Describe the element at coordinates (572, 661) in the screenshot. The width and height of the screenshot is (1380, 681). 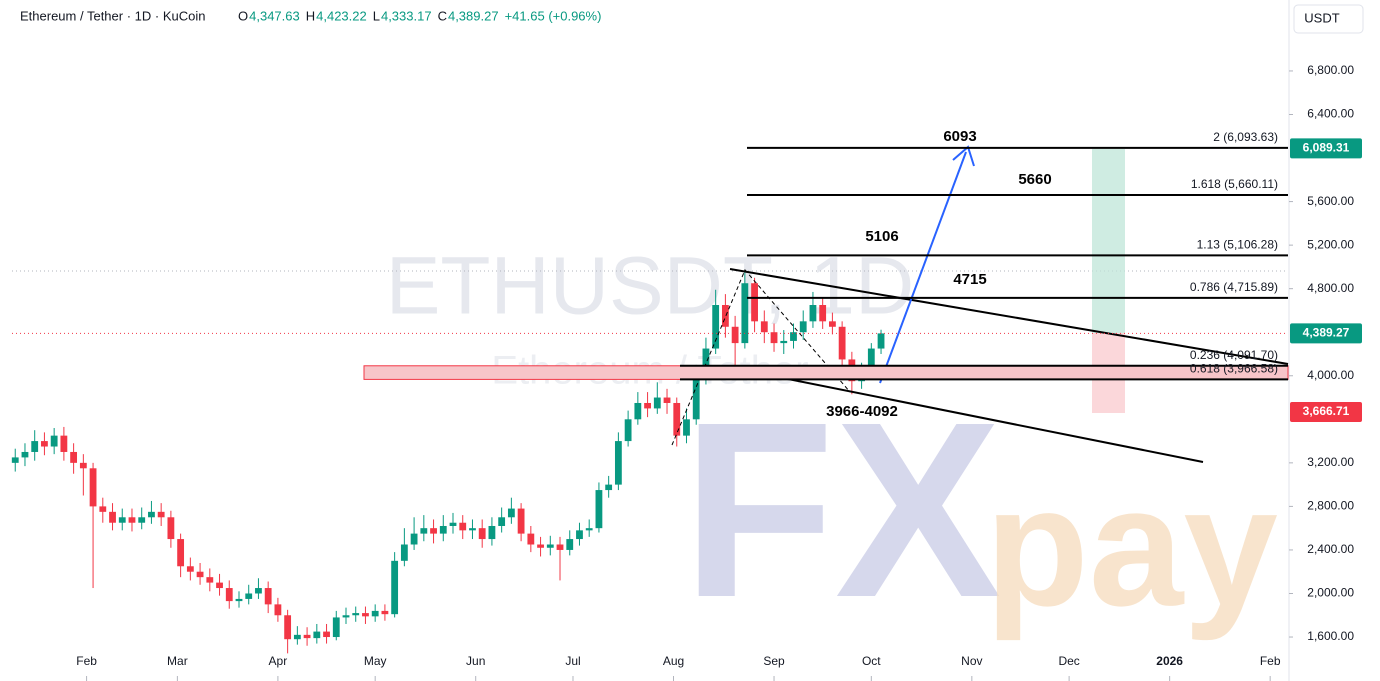
I see `x-tick-label: Jul` at that location.